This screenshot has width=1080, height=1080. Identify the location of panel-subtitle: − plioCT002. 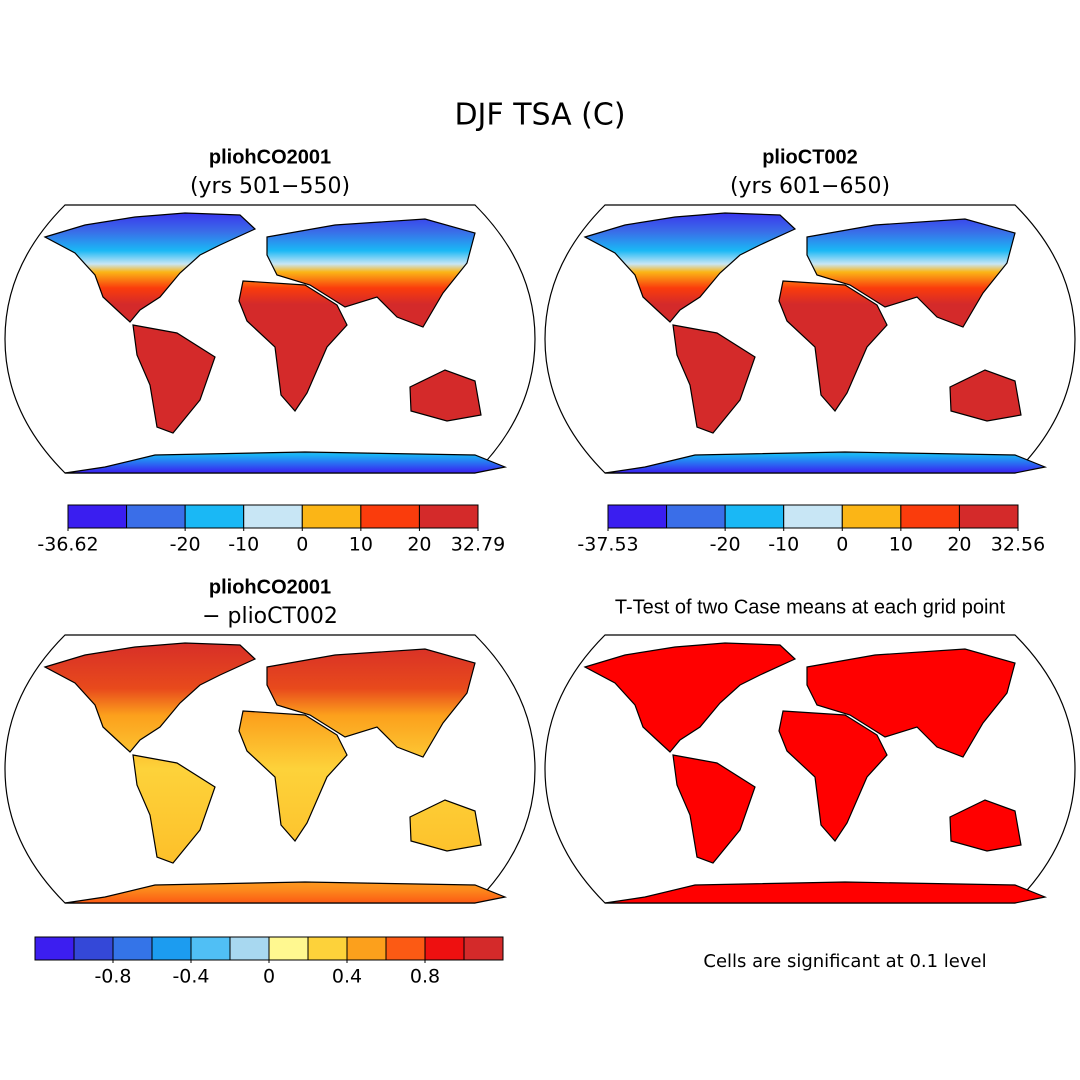
(270, 616).